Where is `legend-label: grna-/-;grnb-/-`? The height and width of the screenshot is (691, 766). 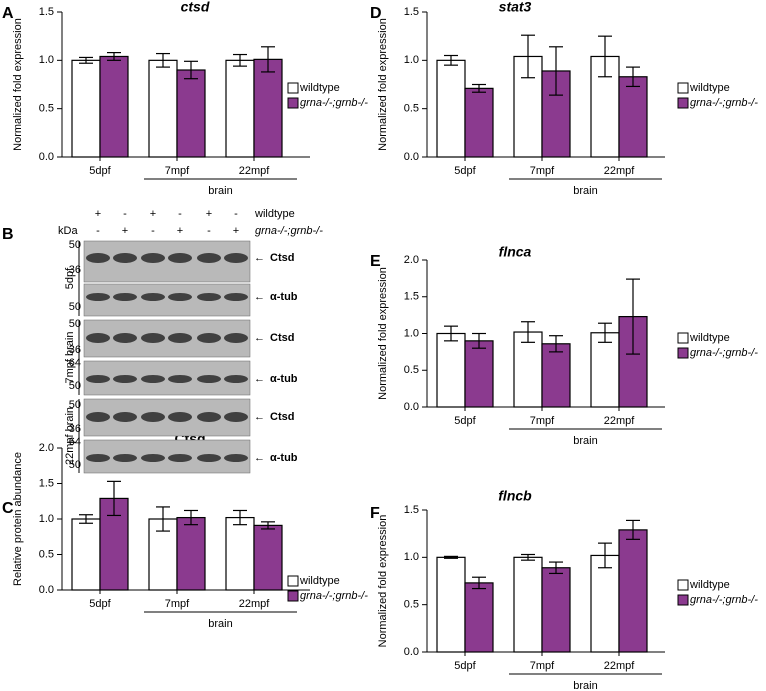
legend-label: grna-/-;grnb-/- is located at coordinates (724, 353).